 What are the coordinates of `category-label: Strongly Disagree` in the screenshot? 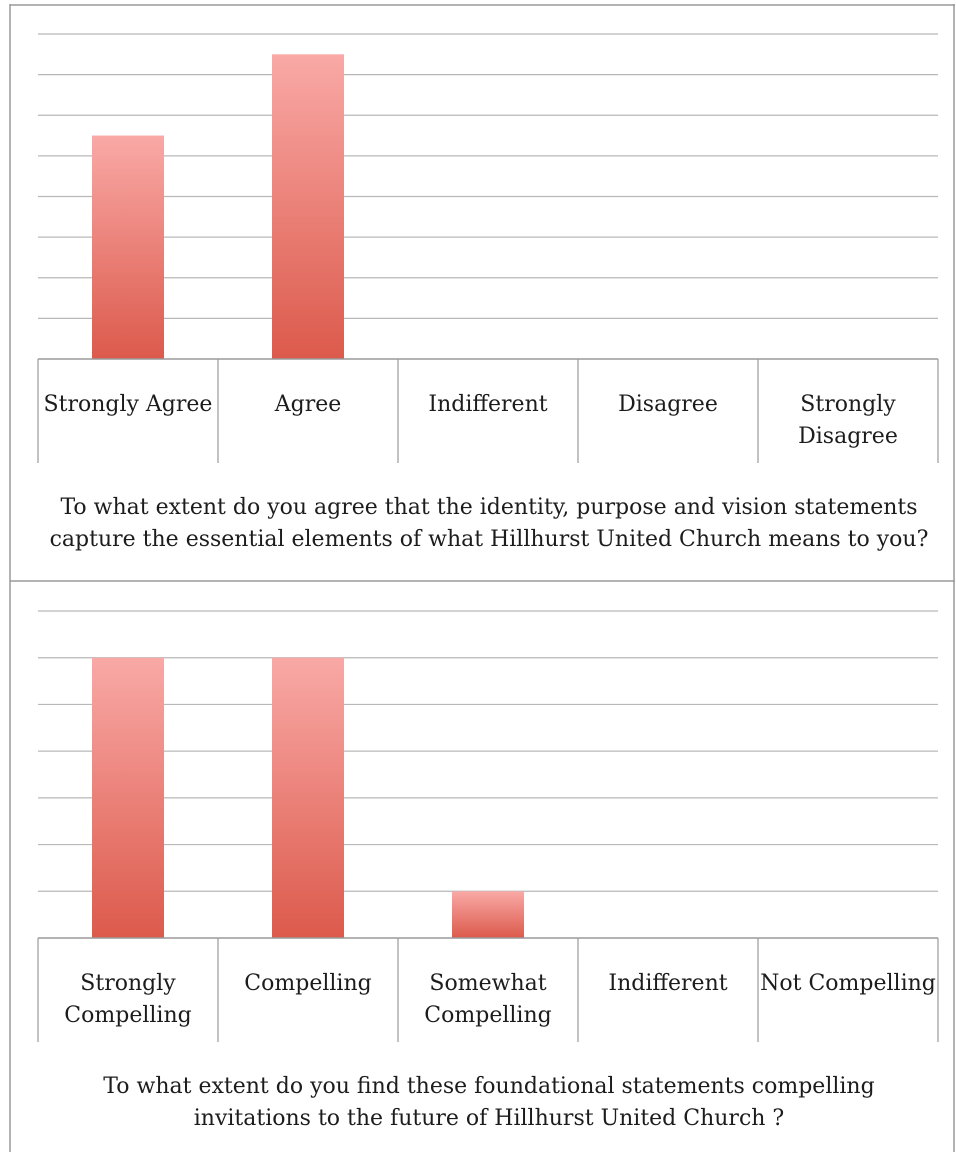 It's located at (848, 420).